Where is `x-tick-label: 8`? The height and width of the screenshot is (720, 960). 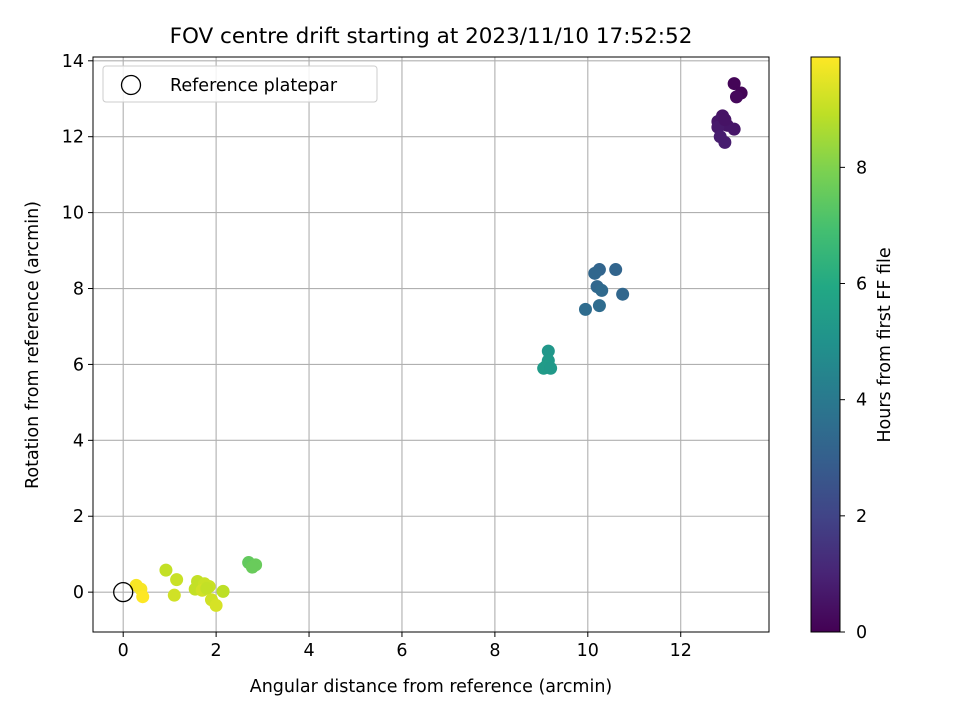
x-tick-label: 8 is located at coordinates (494, 651).